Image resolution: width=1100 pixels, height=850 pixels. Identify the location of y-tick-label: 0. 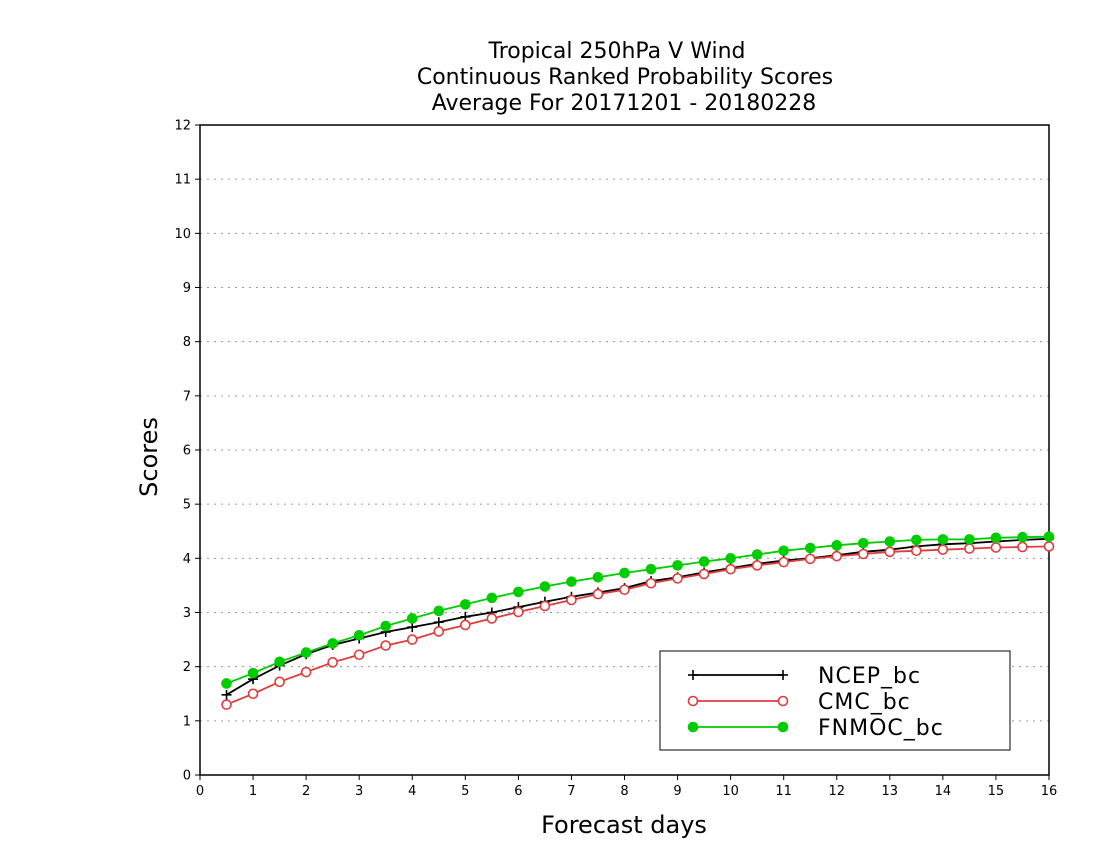
(187, 776).